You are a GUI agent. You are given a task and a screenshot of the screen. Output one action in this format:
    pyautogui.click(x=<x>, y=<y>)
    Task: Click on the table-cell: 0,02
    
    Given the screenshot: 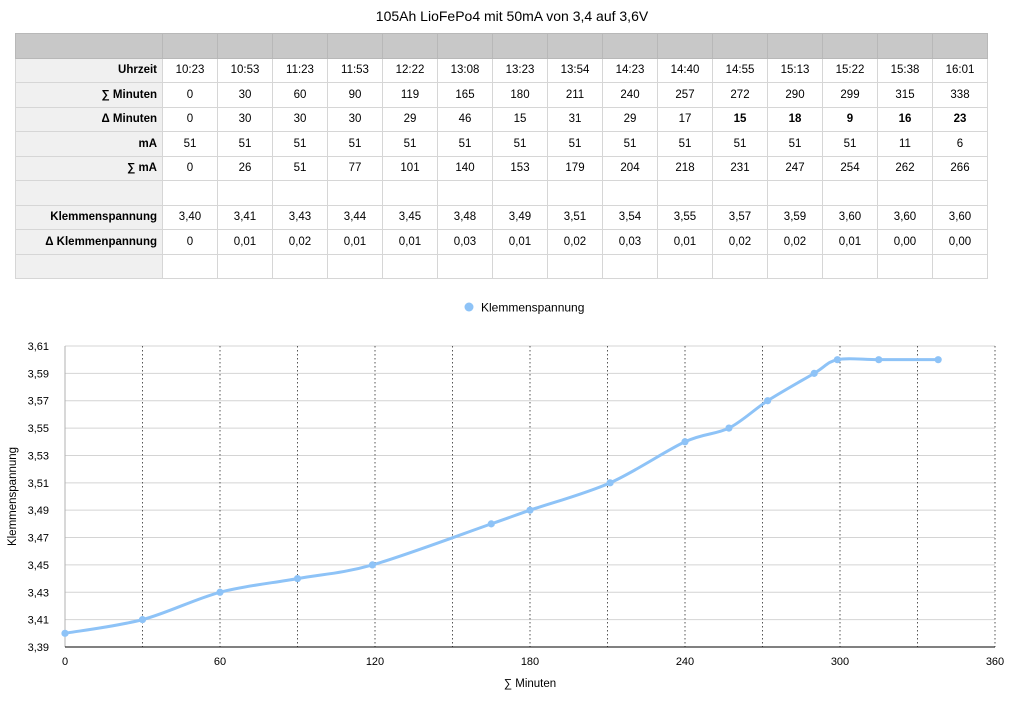 What is the action you would take?
    pyautogui.click(x=795, y=242)
    